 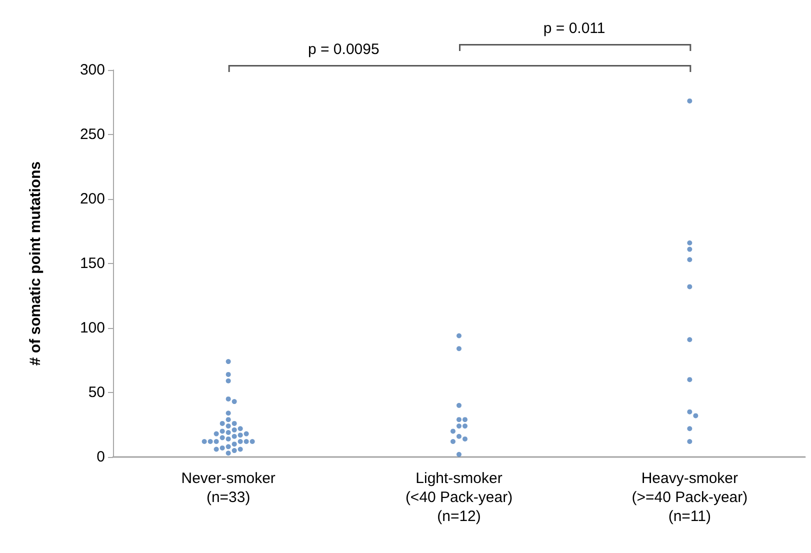 I want to click on text: p = 0.0095, so click(x=344, y=49).